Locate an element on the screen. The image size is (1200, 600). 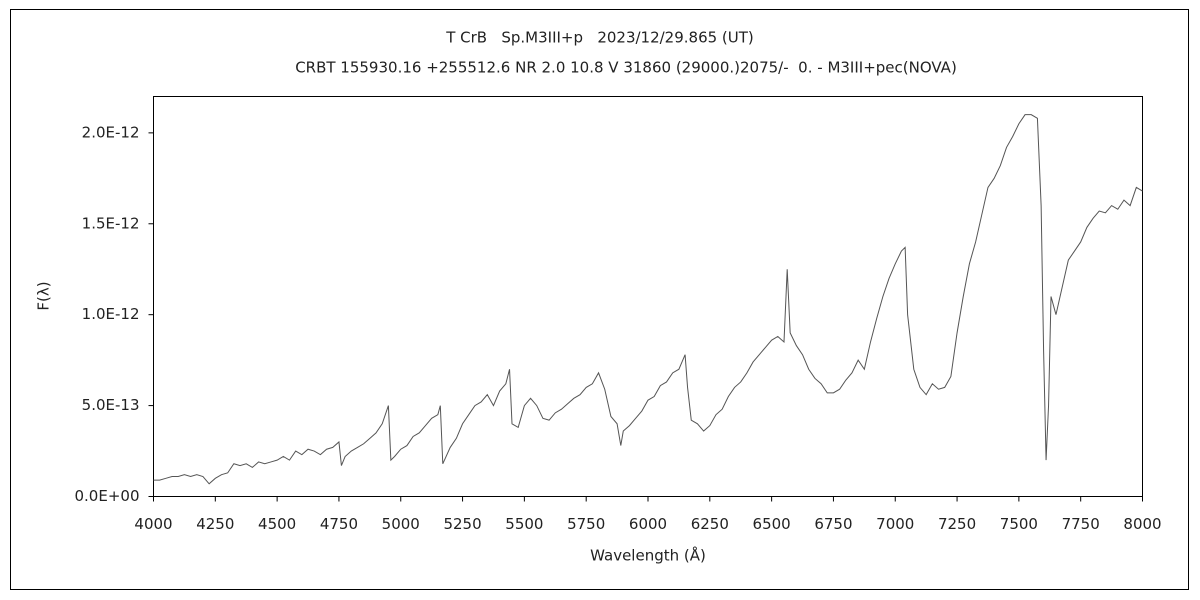
x-tick-label: 7500 is located at coordinates (1019, 524).